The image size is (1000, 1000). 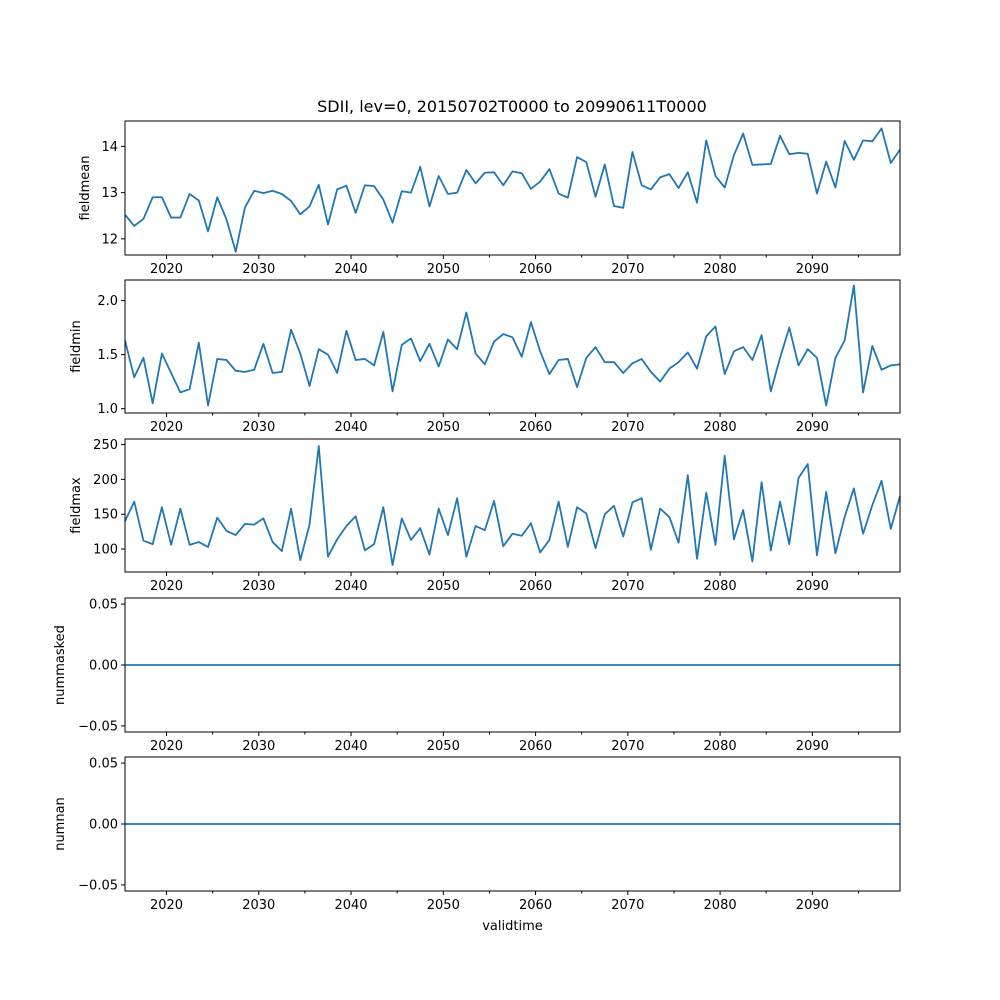 I want to click on nummasked-ytick-label: 0.05, so click(x=103, y=605).